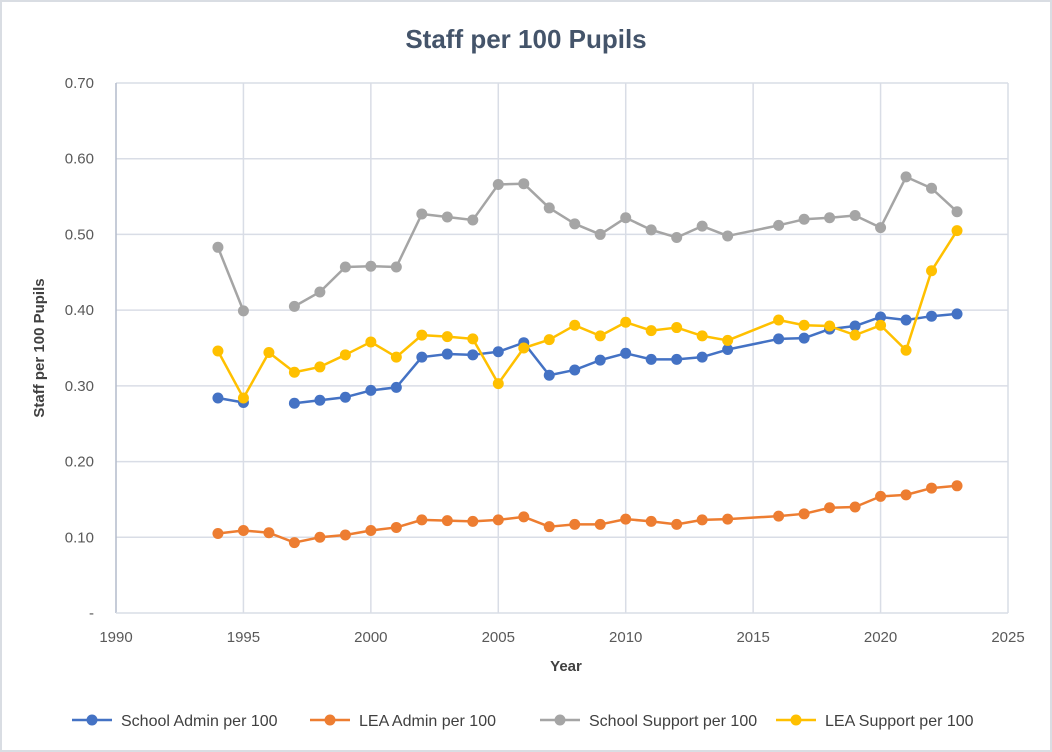 This screenshot has width=1052, height=752. Describe the element at coordinates (566, 666) in the screenshot. I see `x-axis-title: Year` at that location.